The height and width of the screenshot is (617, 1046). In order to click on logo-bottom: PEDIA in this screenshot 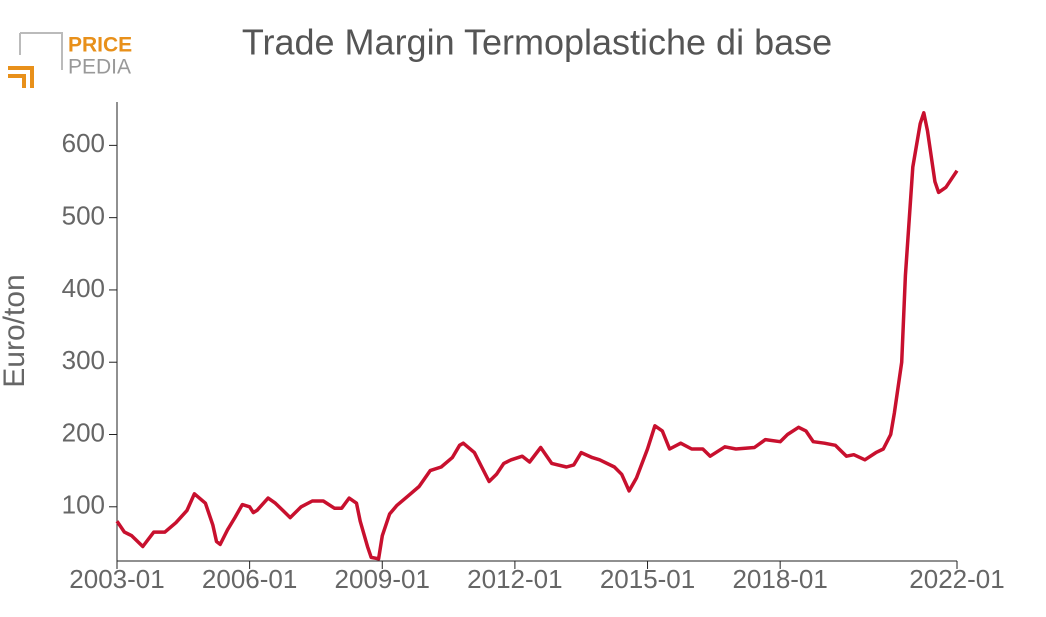, I will do `click(99, 67)`.